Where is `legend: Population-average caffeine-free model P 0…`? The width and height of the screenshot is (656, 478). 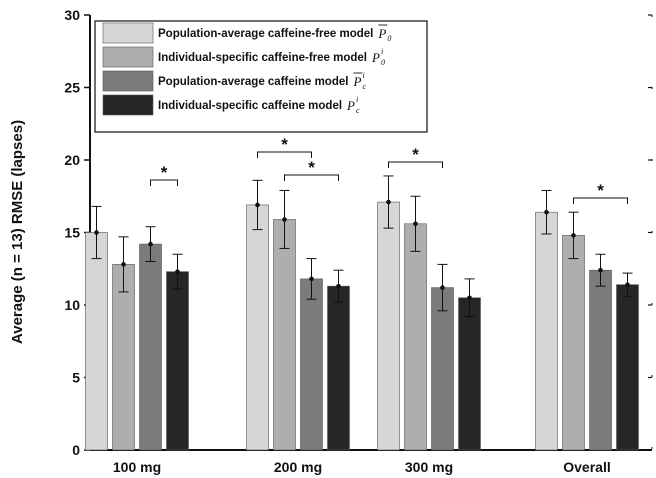
legend: Population-average caffeine-free model P 0… is located at coordinates (261, 76).